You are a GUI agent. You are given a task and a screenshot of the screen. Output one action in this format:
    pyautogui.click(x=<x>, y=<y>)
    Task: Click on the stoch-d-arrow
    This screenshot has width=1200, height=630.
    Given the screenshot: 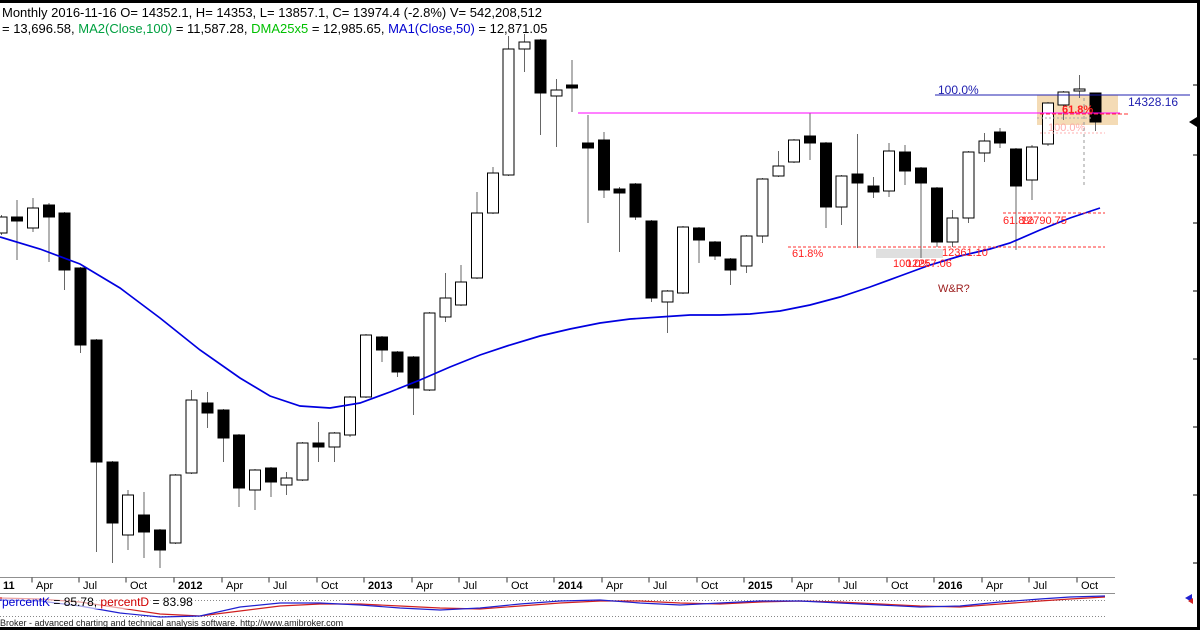 What is the action you would take?
    pyautogui.click(x=1190, y=601)
    